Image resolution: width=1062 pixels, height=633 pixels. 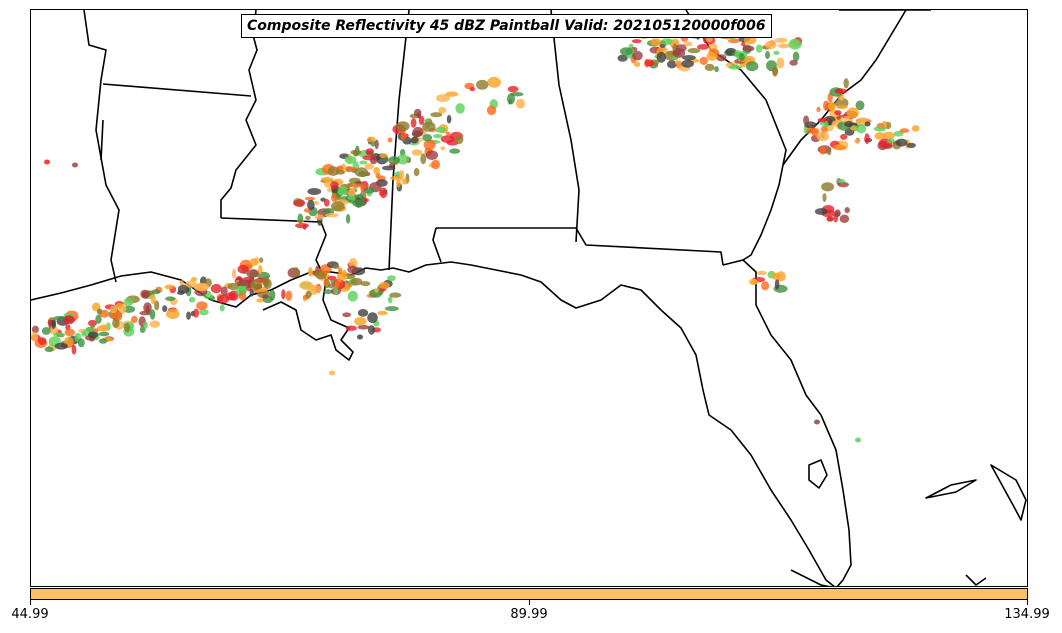 I want to click on ar-la-border, so click(x=102, y=140).